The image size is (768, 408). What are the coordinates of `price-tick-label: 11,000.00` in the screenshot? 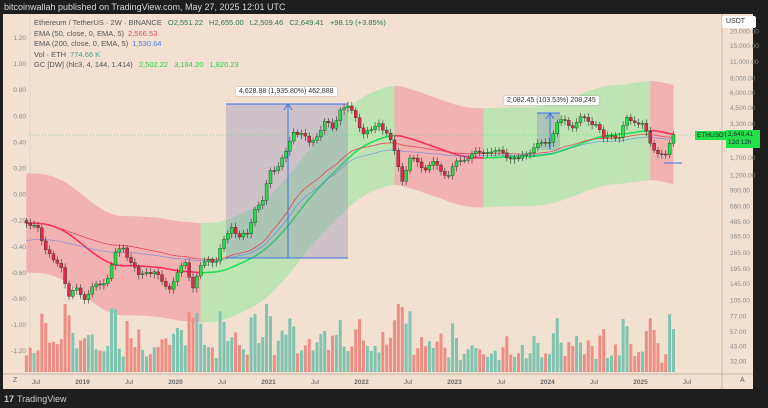 It's located at (744, 62).